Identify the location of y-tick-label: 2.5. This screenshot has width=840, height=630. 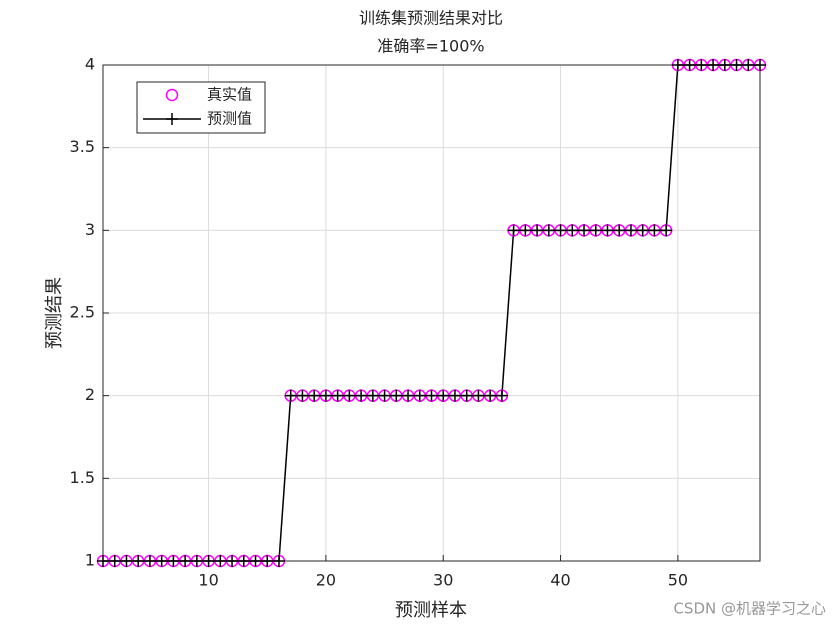
(82, 312).